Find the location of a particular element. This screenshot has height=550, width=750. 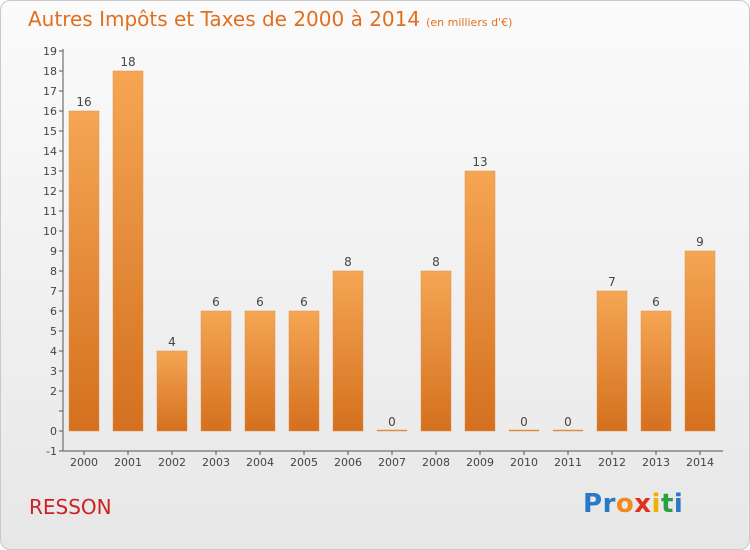

y-tick-label: 11 is located at coordinates (50, 211).